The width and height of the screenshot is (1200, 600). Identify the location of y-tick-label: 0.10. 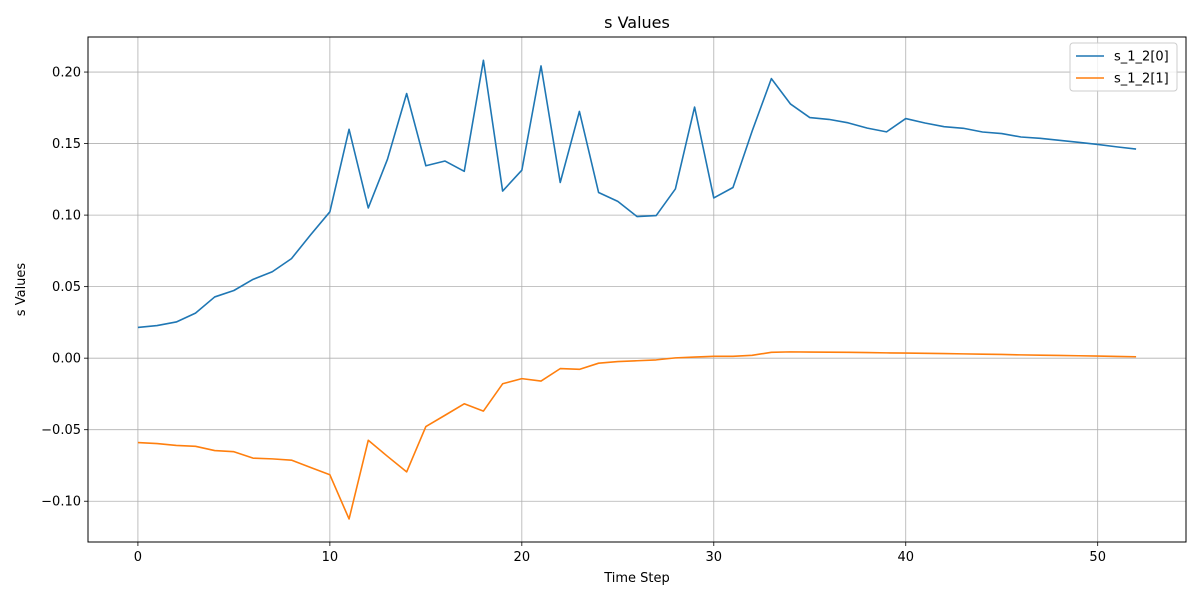
(66, 216).